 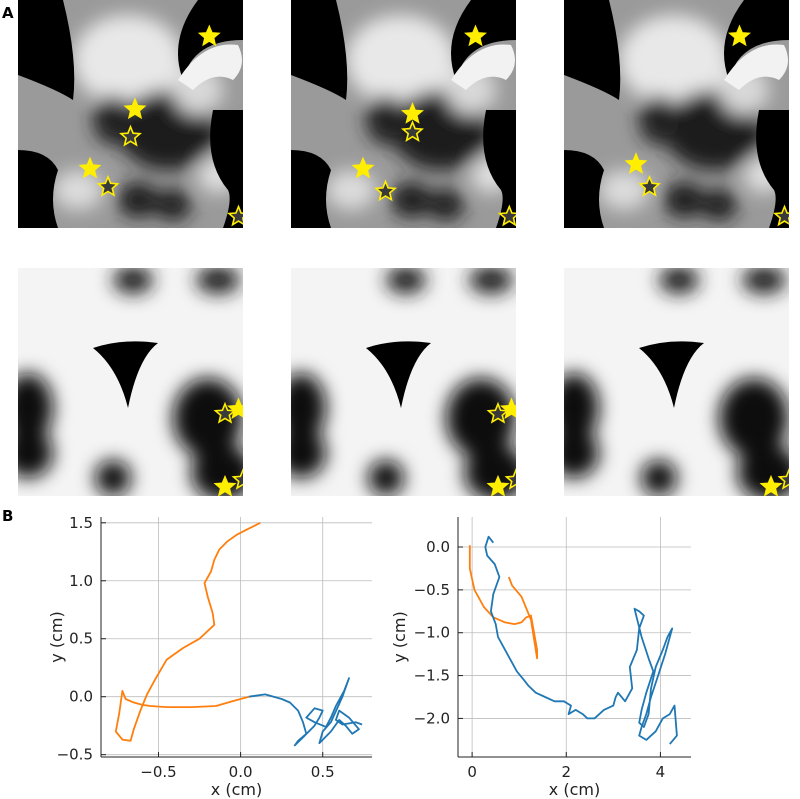 I want to click on x-tick-label: 0.5, so click(x=323, y=772).